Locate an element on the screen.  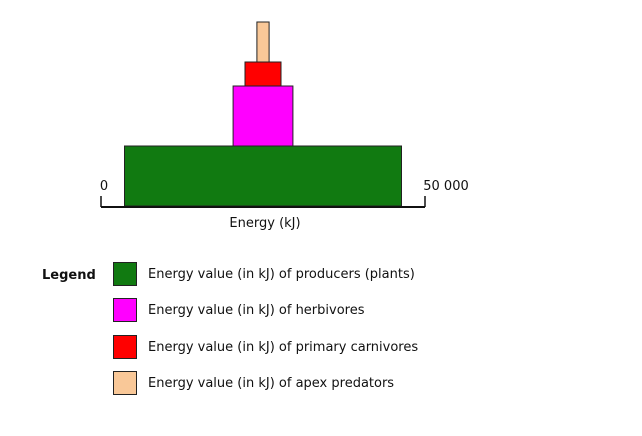
legend-label-herbivores: Energy value (in kJ) of herbivores is located at coordinates (256, 310).